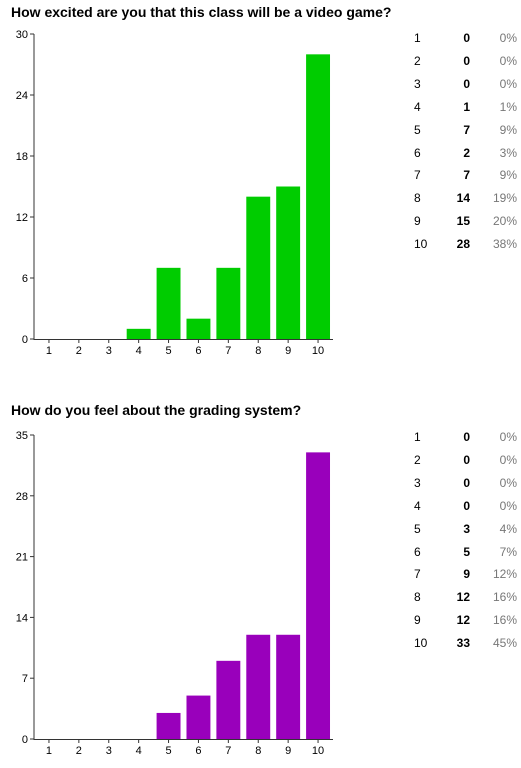  Describe the element at coordinates (465, 130) in the screenshot. I see `stats-row: 5 7 9%` at that location.